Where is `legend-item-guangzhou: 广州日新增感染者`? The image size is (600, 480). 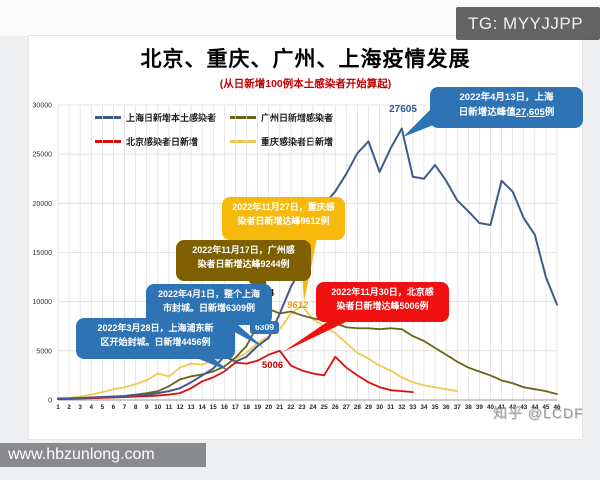 legend-item-guangzhou: 广州日新增感染者 is located at coordinates (281, 117).